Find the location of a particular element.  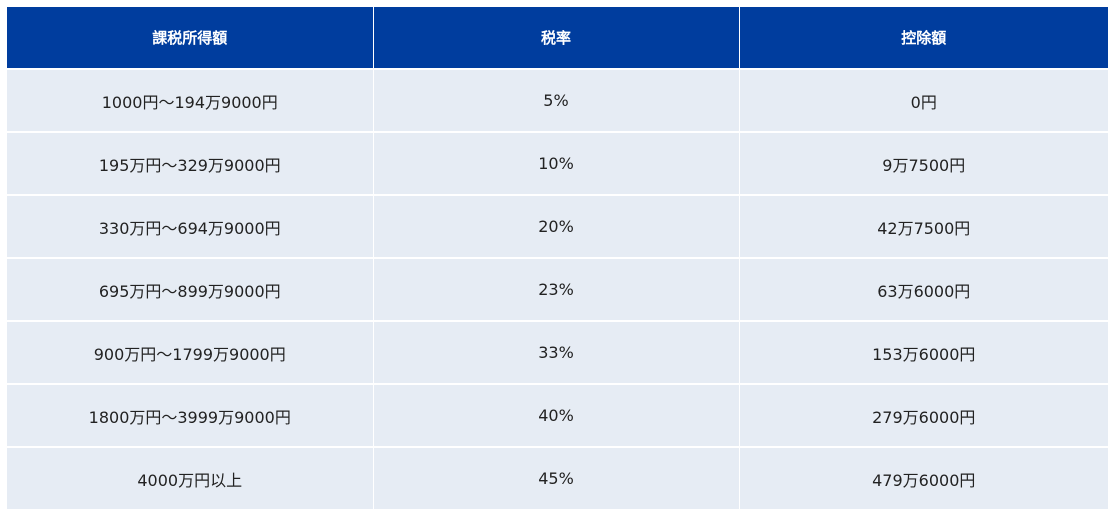

header-tax-rate: 税率 is located at coordinates (556, 38).